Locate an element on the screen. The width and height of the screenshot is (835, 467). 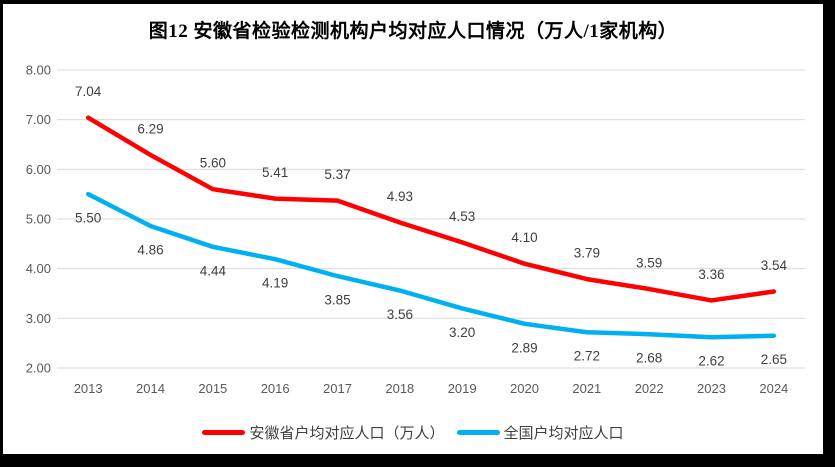
x-tick-label: 2013 is located at coordinates (88, 388).